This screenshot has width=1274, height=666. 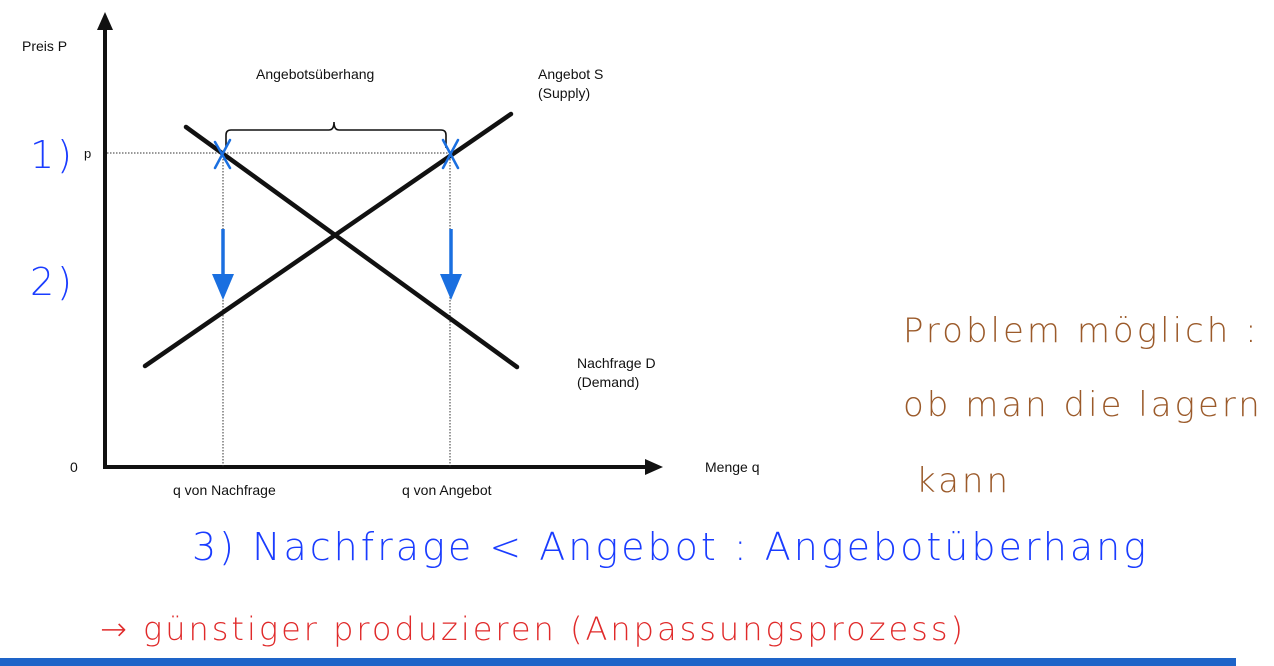 I want to click on price-label: p, so click(x=87, y=153).